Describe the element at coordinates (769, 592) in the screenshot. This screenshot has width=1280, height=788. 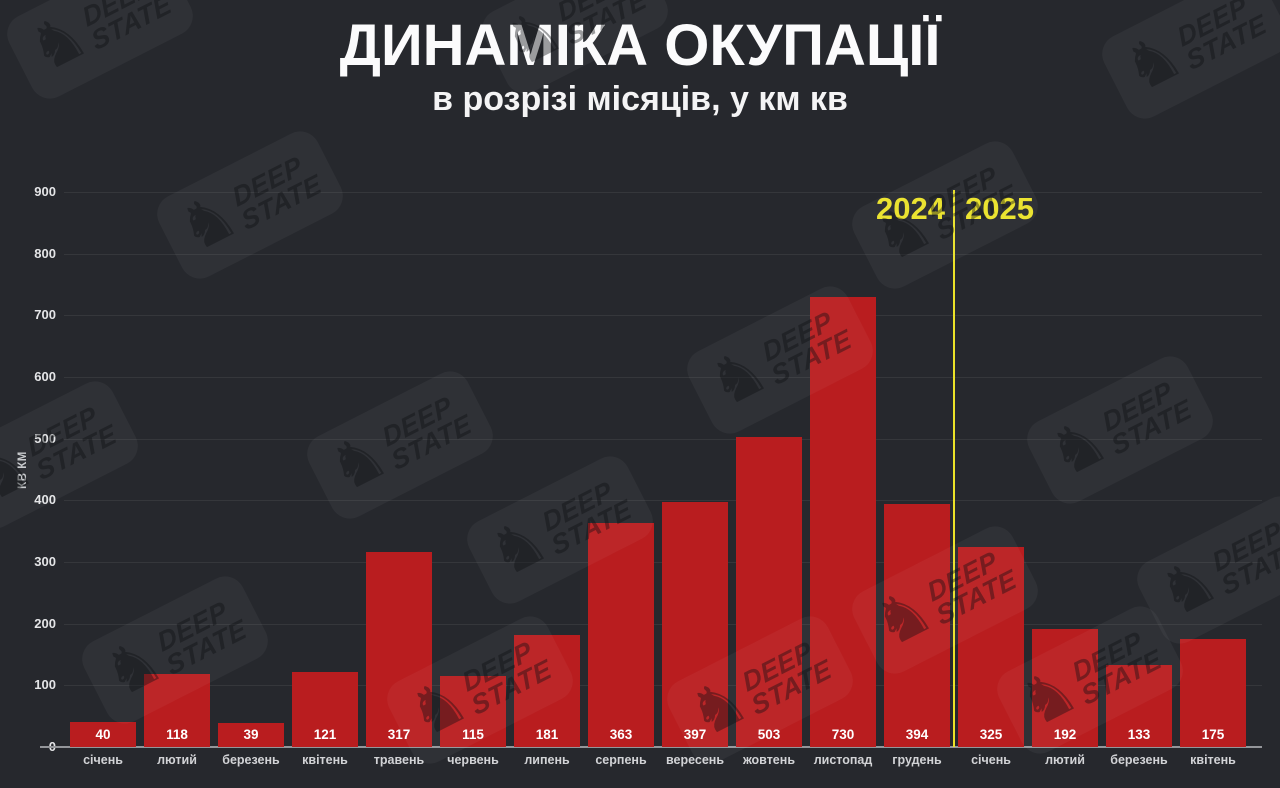
I see `bar-10-жовтень: 503` at that location.